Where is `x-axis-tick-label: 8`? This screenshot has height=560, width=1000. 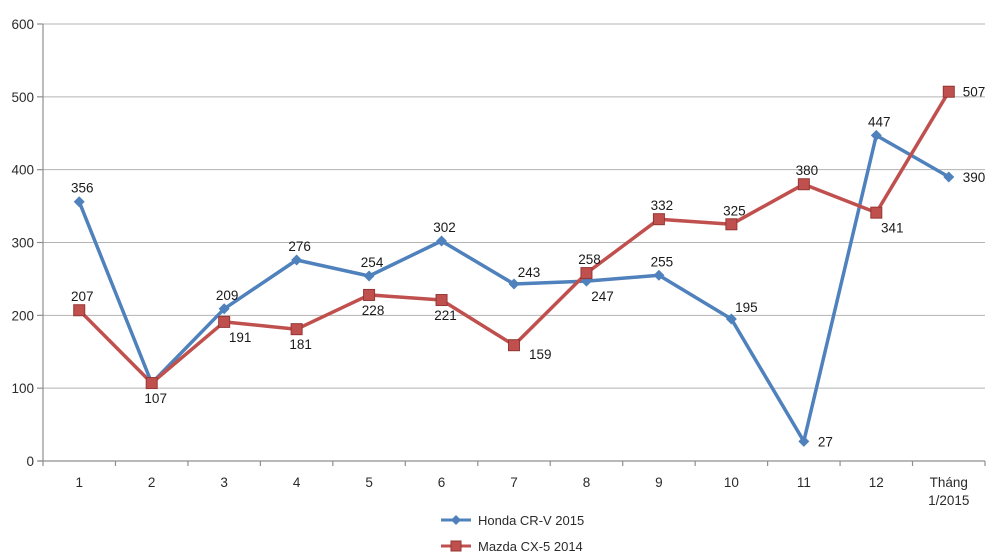
x-axis-tick-label: 8 is located at coordinates (587, 482).